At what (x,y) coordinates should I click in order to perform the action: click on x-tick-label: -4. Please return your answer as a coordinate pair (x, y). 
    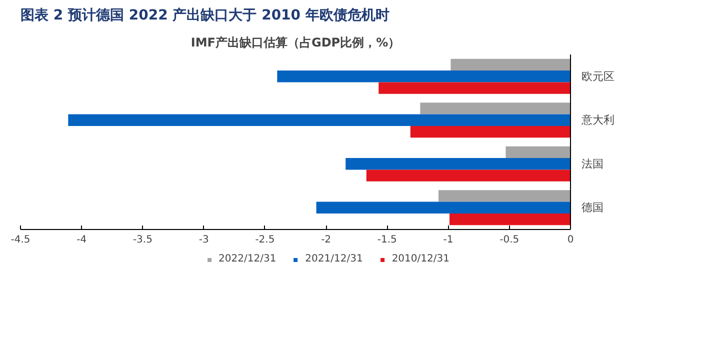
    Looking at the image, I should click on (81, 240).